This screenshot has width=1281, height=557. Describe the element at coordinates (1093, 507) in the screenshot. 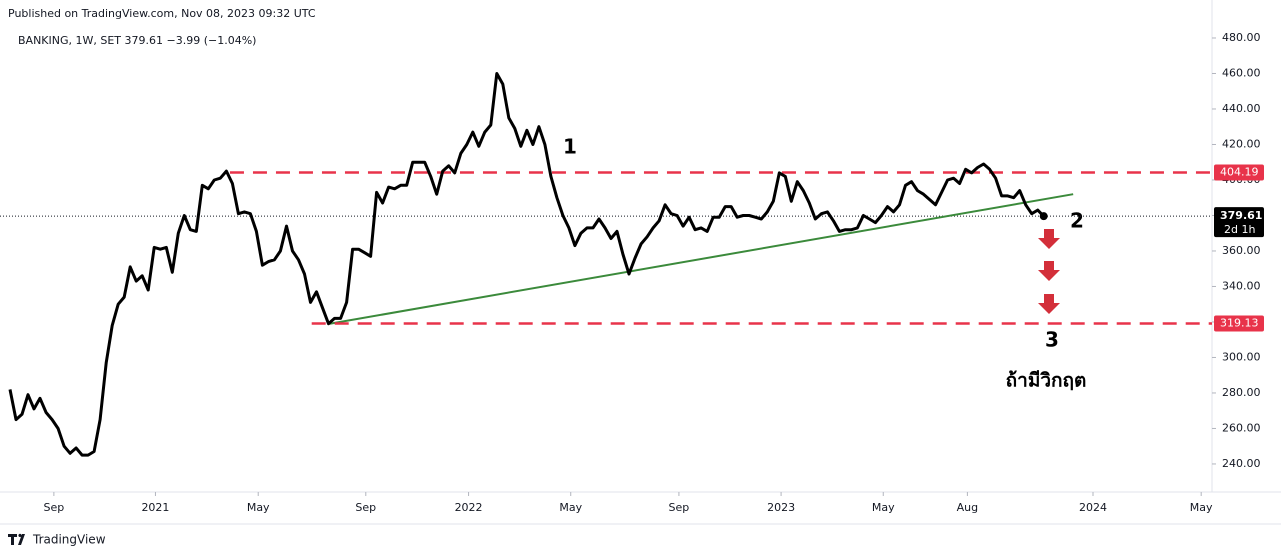

I see `x-tick-label: 2024` at that location.